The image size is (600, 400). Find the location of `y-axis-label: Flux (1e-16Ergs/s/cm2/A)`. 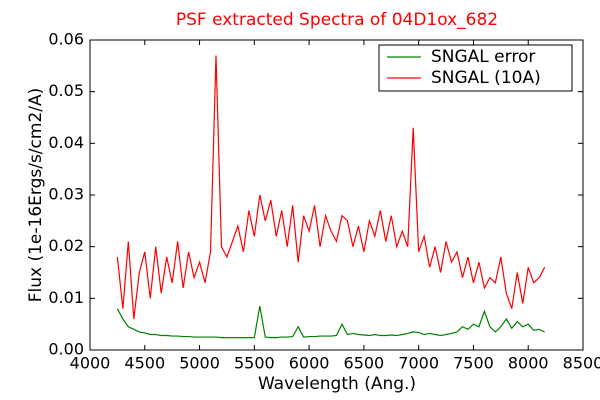

y-axis-label: Flux (1e-16Ergs/s/cm2/A) is located at coordinates (36, 195).